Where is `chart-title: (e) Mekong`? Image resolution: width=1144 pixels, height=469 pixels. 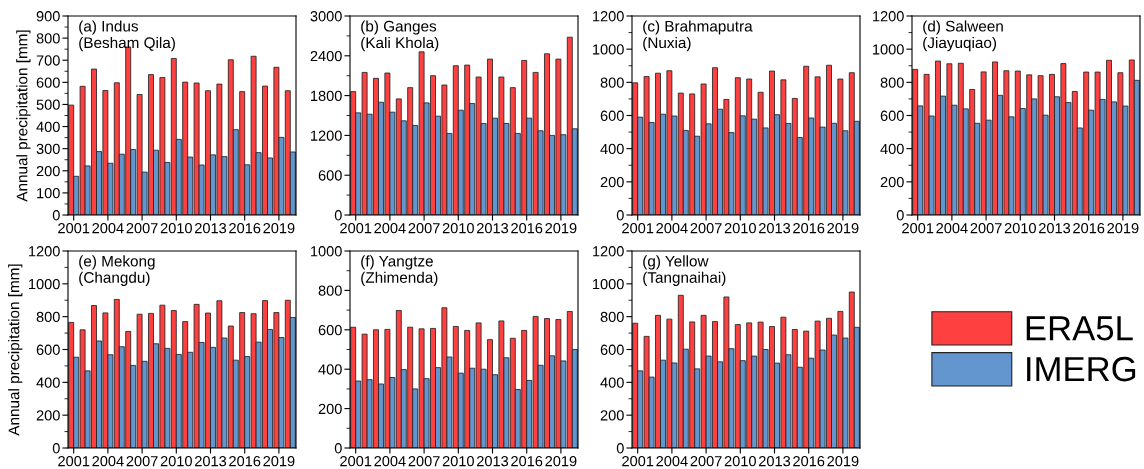
chart-title: (e) Mekong is located at coordinates (117, 262).